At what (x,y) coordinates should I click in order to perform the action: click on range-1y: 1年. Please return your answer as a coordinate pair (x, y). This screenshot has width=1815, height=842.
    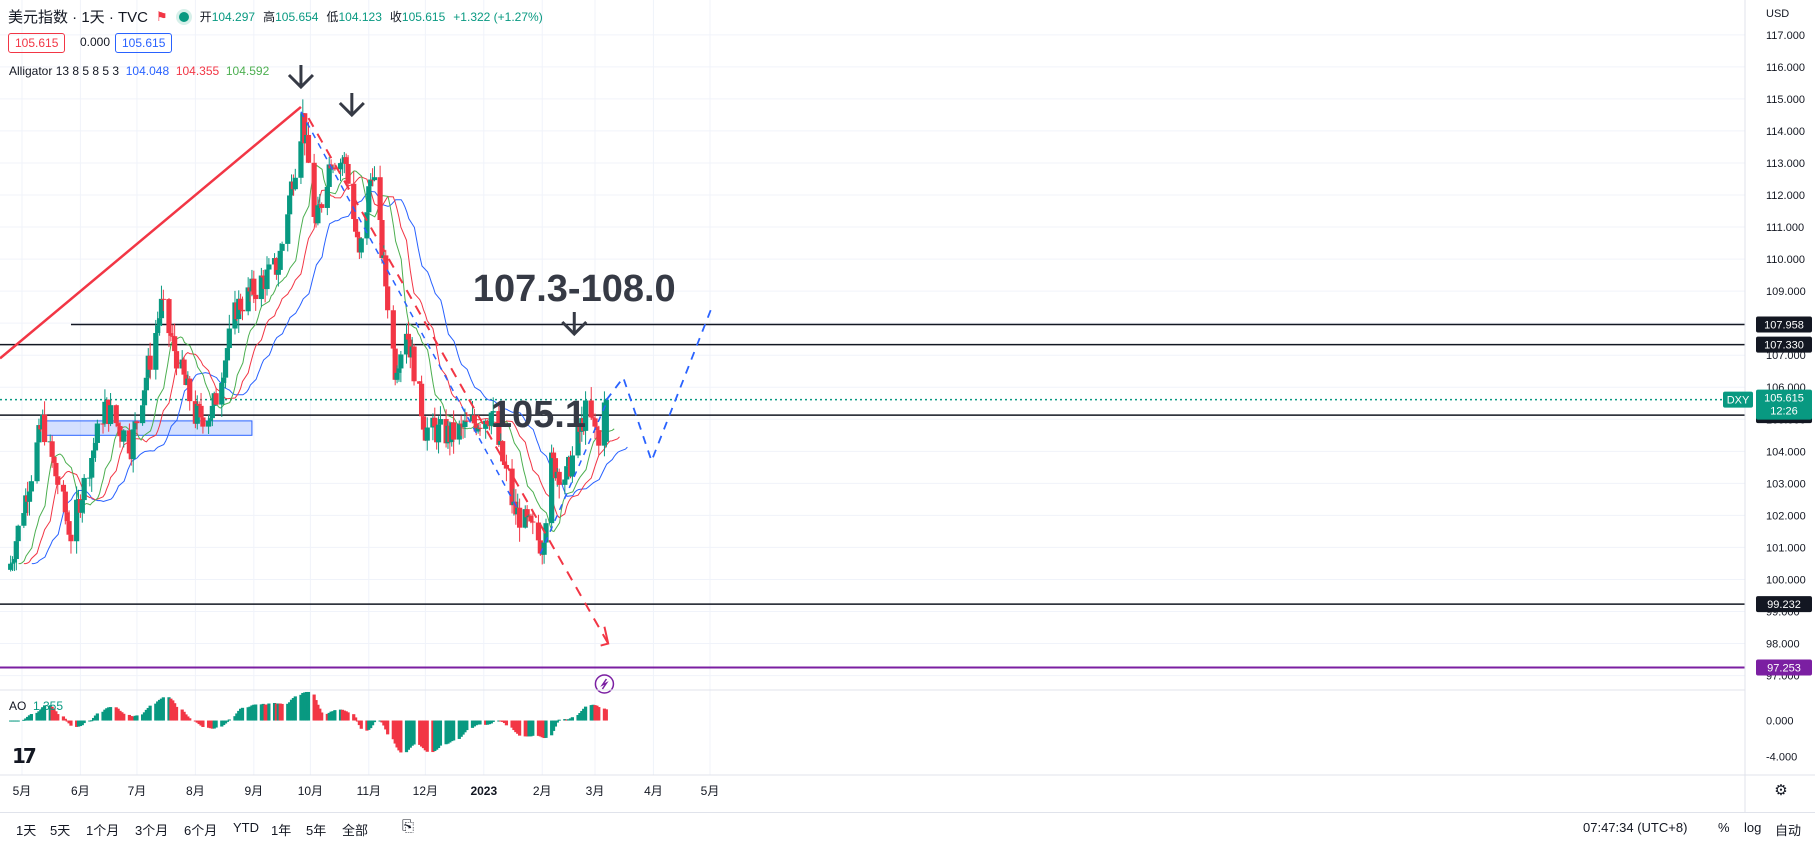
    Looking at the image, I should click on (281, 830).